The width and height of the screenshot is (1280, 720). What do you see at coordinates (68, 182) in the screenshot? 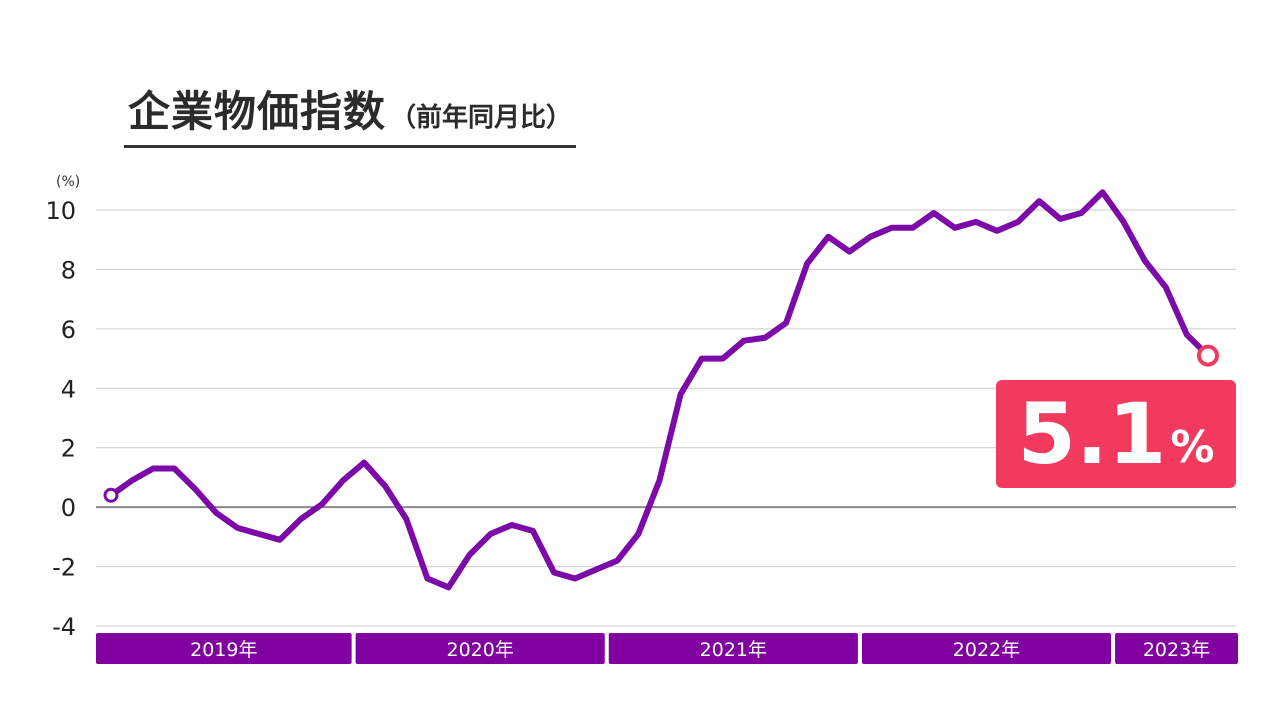
I see `unit-label: (%)` at bounding box center [68, 182].